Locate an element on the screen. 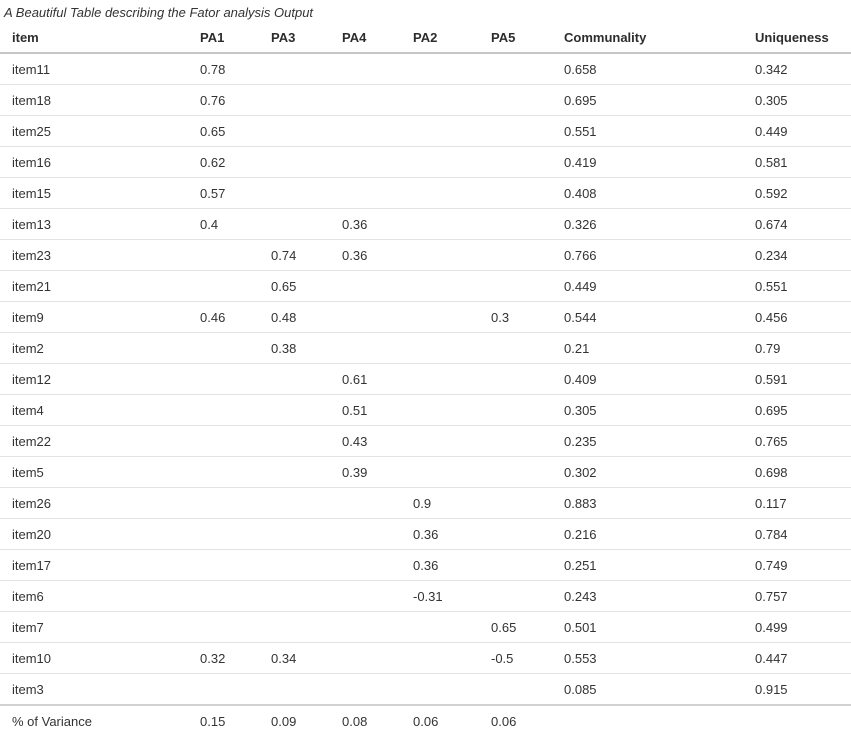 Image resolution: width=851 pixels, height=740 pixels. table-cell: 0.46 is located at coordinates (235, 317).